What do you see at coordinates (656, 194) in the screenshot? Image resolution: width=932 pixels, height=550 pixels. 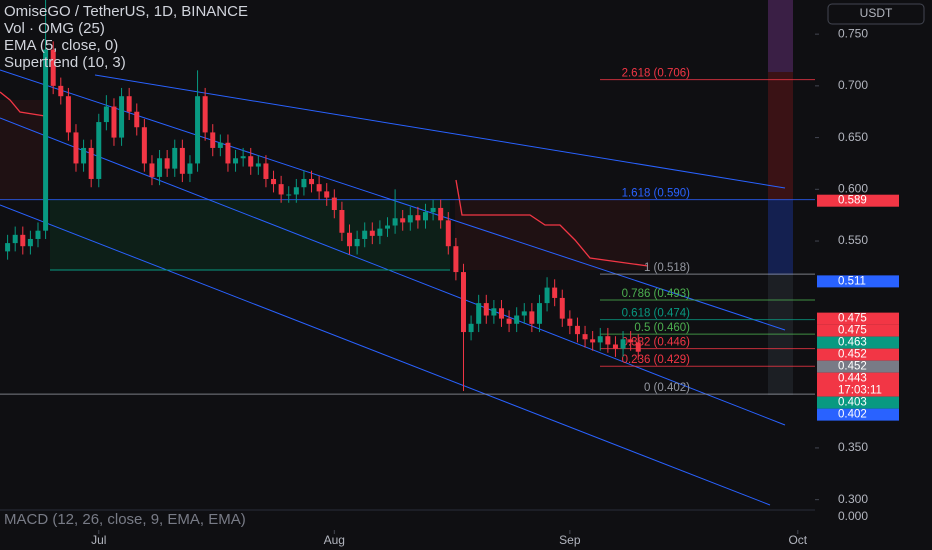 I see `fib-label: 1.618 (0.590)` at bounding box center [656, 194].